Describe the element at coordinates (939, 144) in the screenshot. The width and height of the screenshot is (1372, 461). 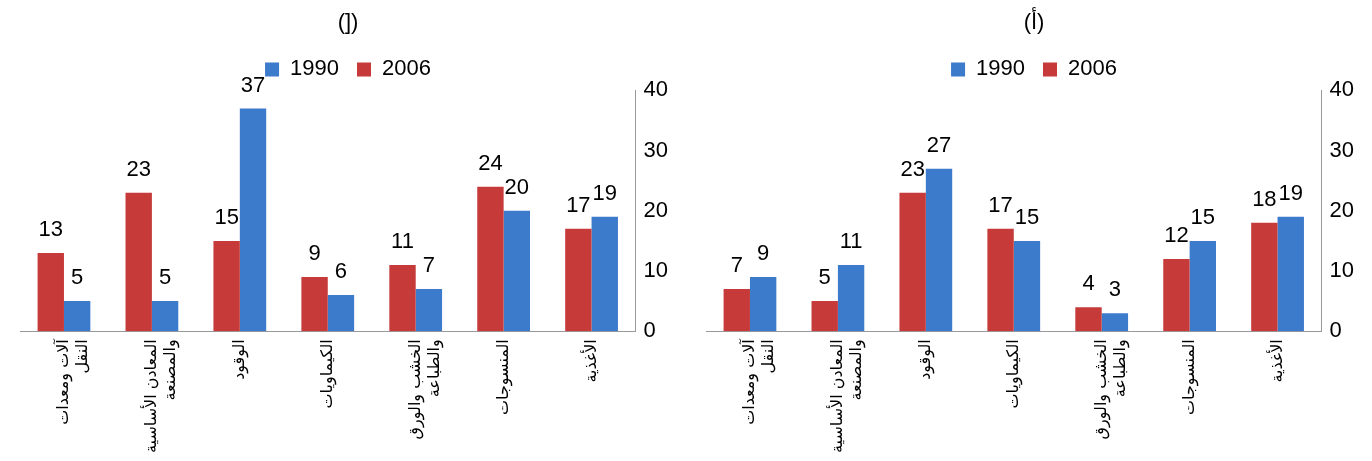
I see `data-label: 27` at that location.